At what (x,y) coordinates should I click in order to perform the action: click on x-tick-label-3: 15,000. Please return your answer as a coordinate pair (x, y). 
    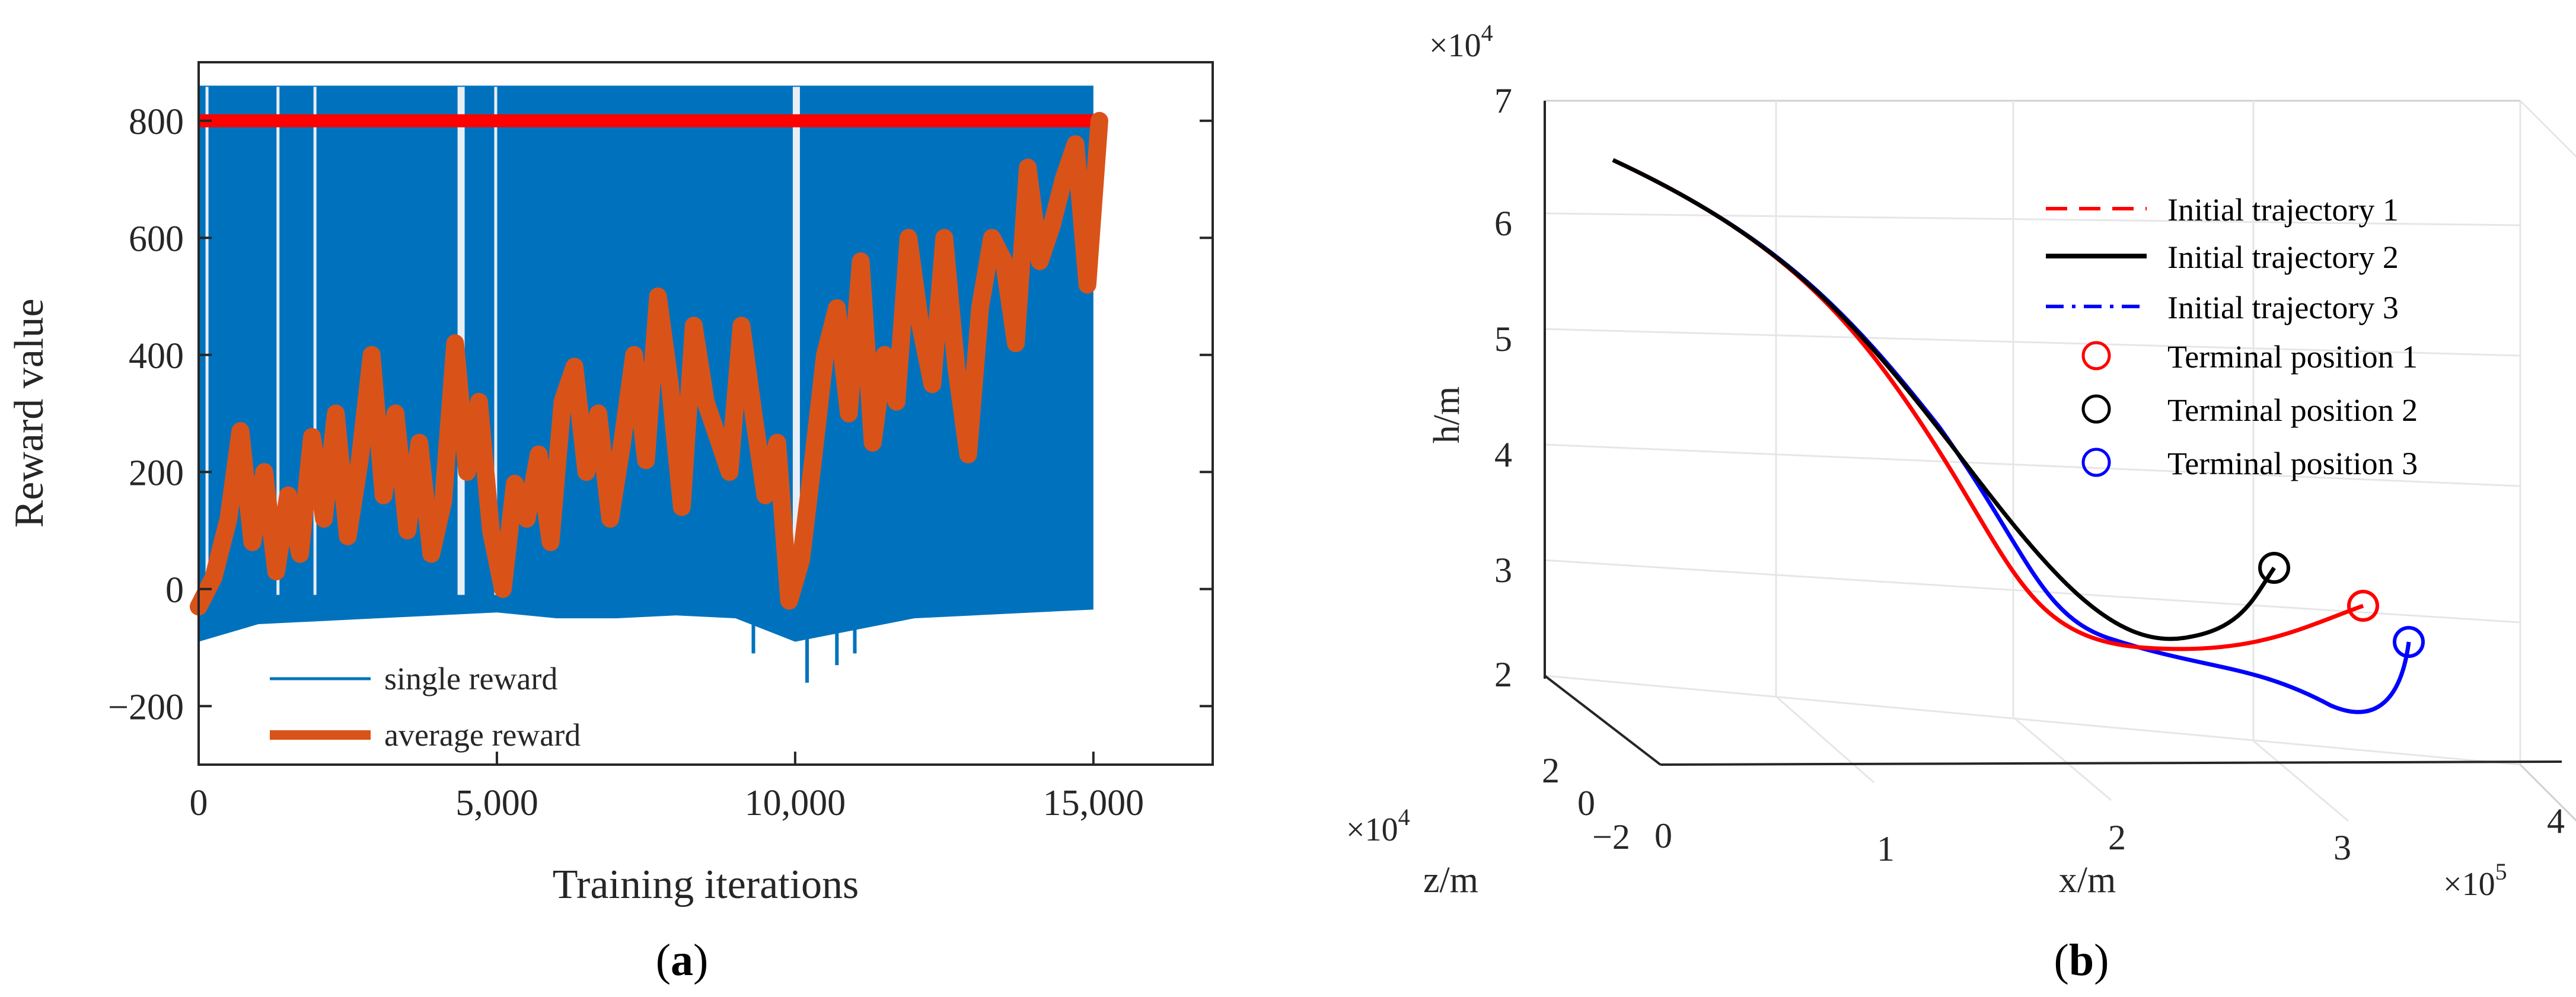
    Looking at the image, I should click on (1093, 803).